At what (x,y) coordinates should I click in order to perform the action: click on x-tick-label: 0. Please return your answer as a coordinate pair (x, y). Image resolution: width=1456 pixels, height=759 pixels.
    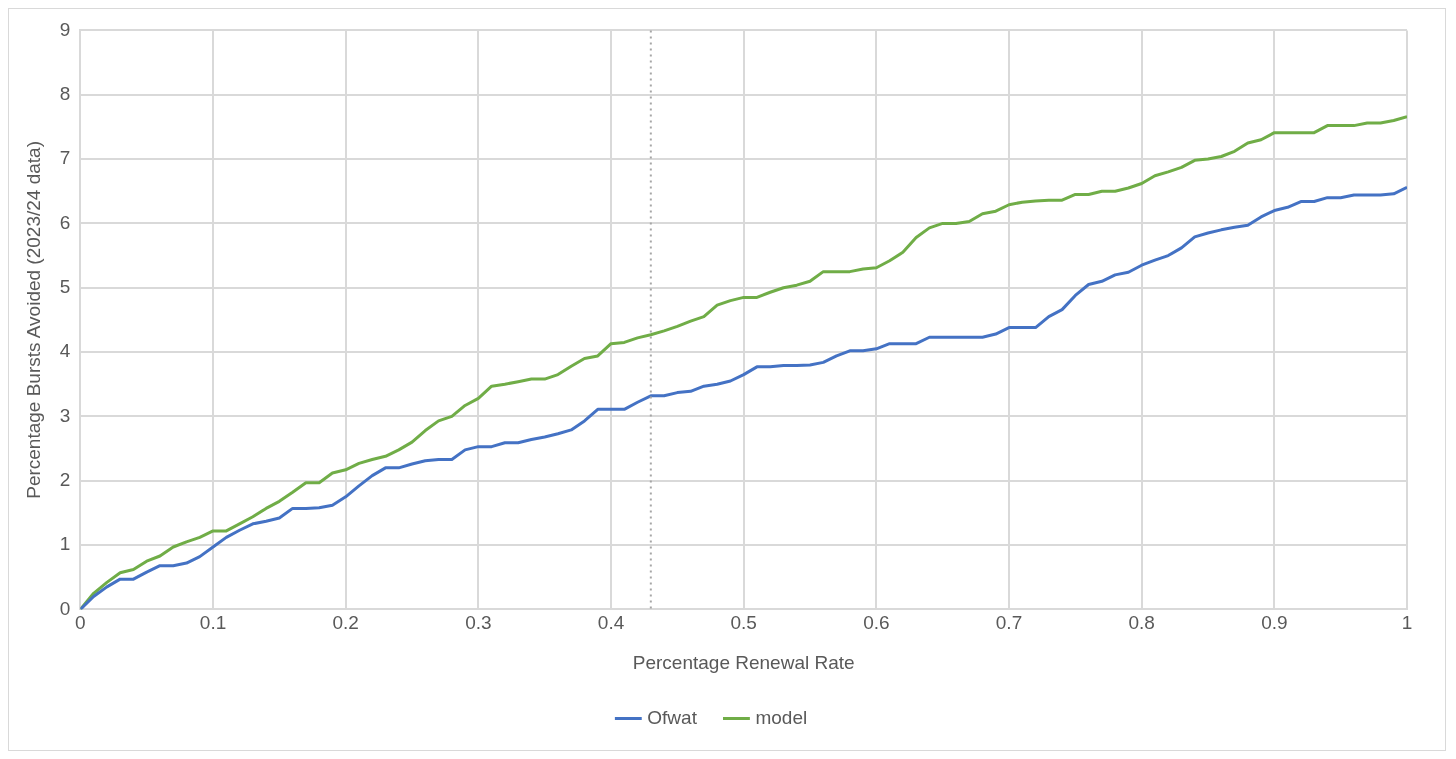
    Looking at the image, I should click on (80, 623).